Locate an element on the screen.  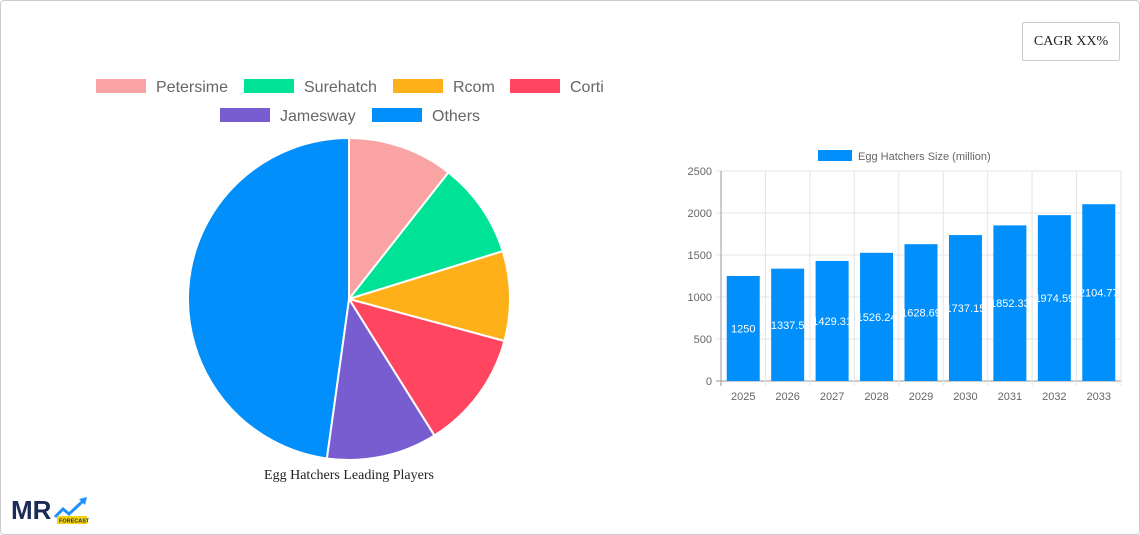
bar-data-label: 1337.5 is located at coordinates (788, 326).